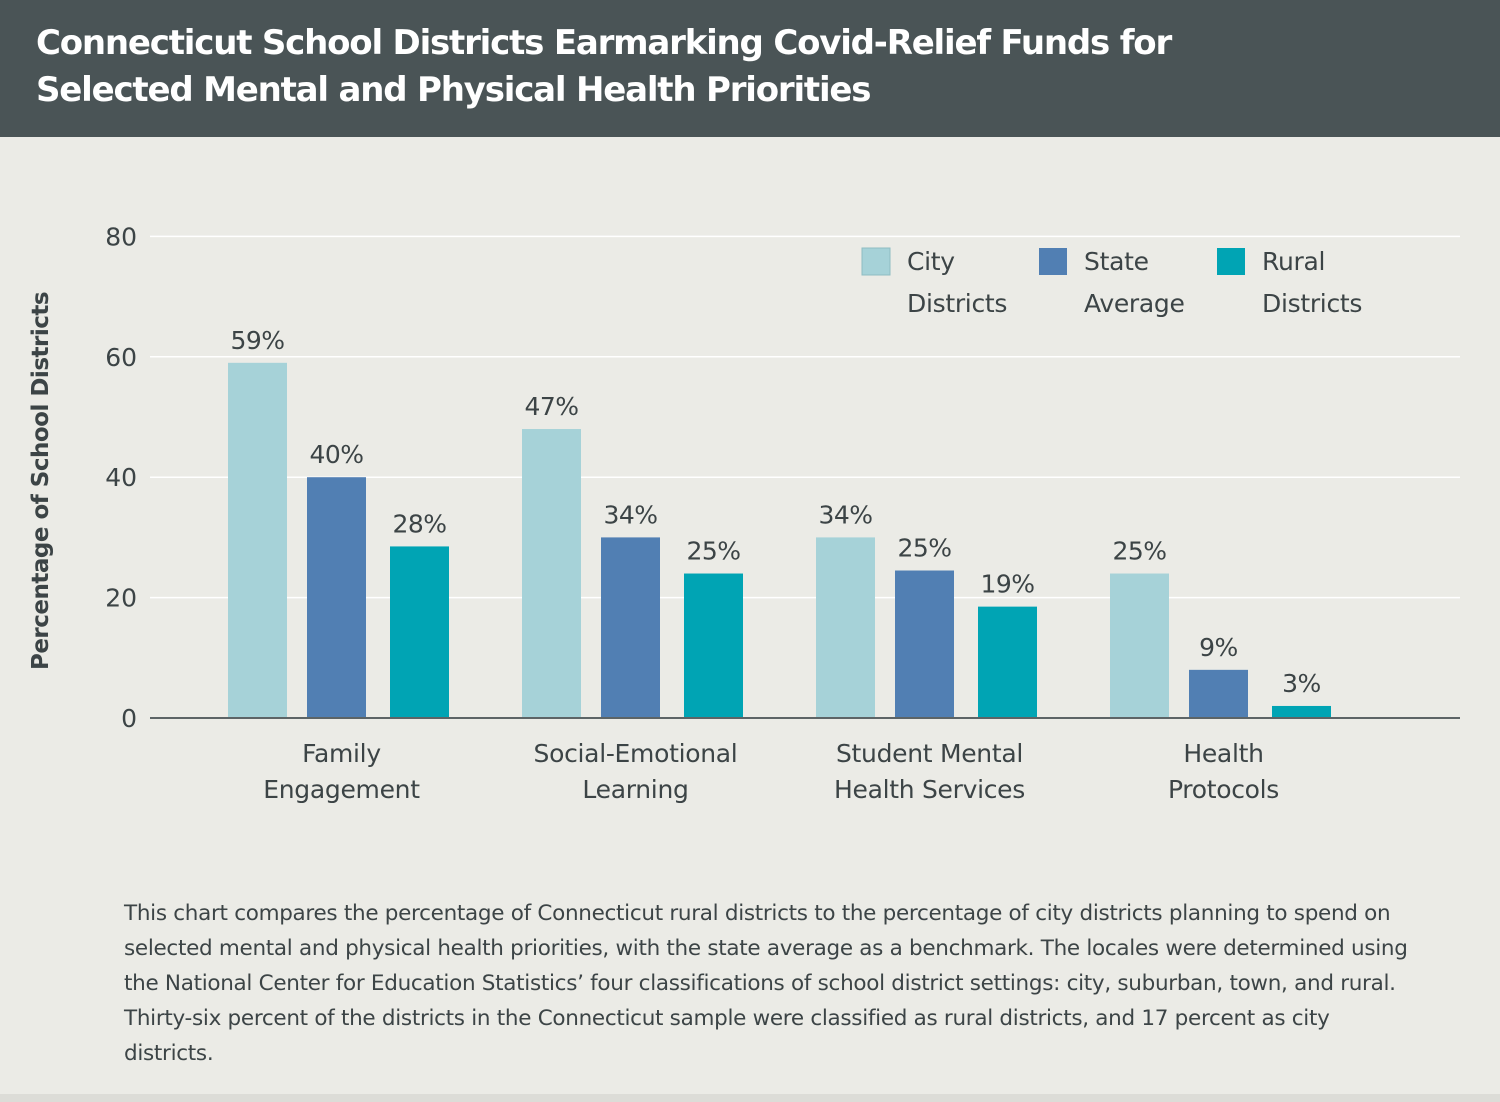  Describe the element at coordinates (1007, 584) in the screenshot. I see `data-label: 19%` at that location.